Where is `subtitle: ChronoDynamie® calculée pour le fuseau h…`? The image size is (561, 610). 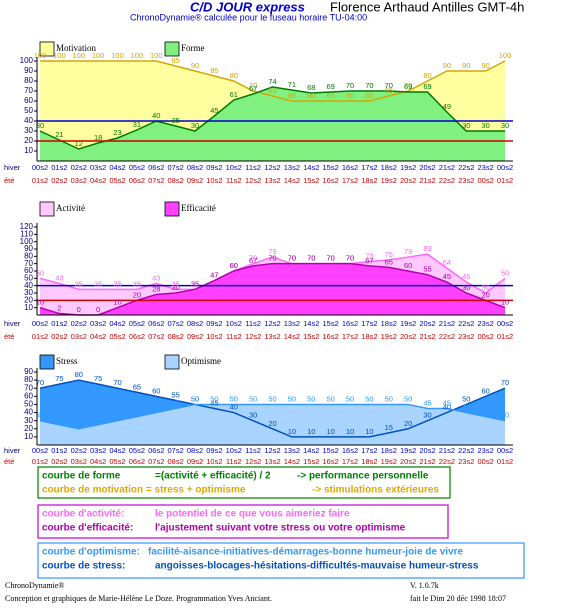 subtitle: ChronoDynamie® calculée pour le fuseau h… is located at coordinates (248, 17).